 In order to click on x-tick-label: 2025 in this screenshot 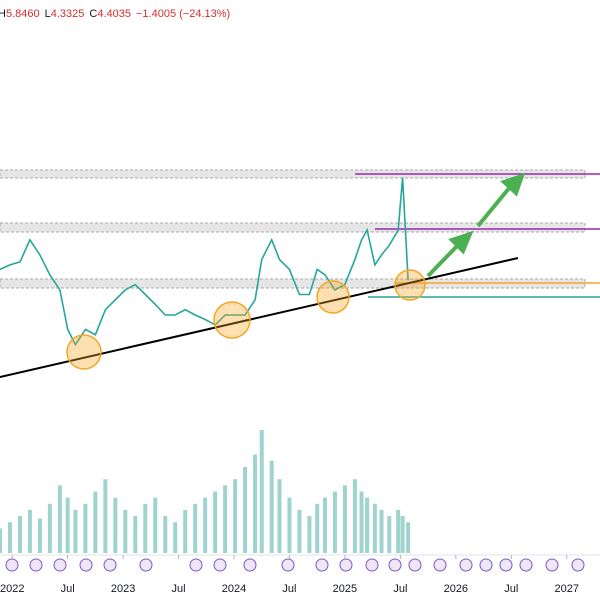, I will do `click(345, 589)`.